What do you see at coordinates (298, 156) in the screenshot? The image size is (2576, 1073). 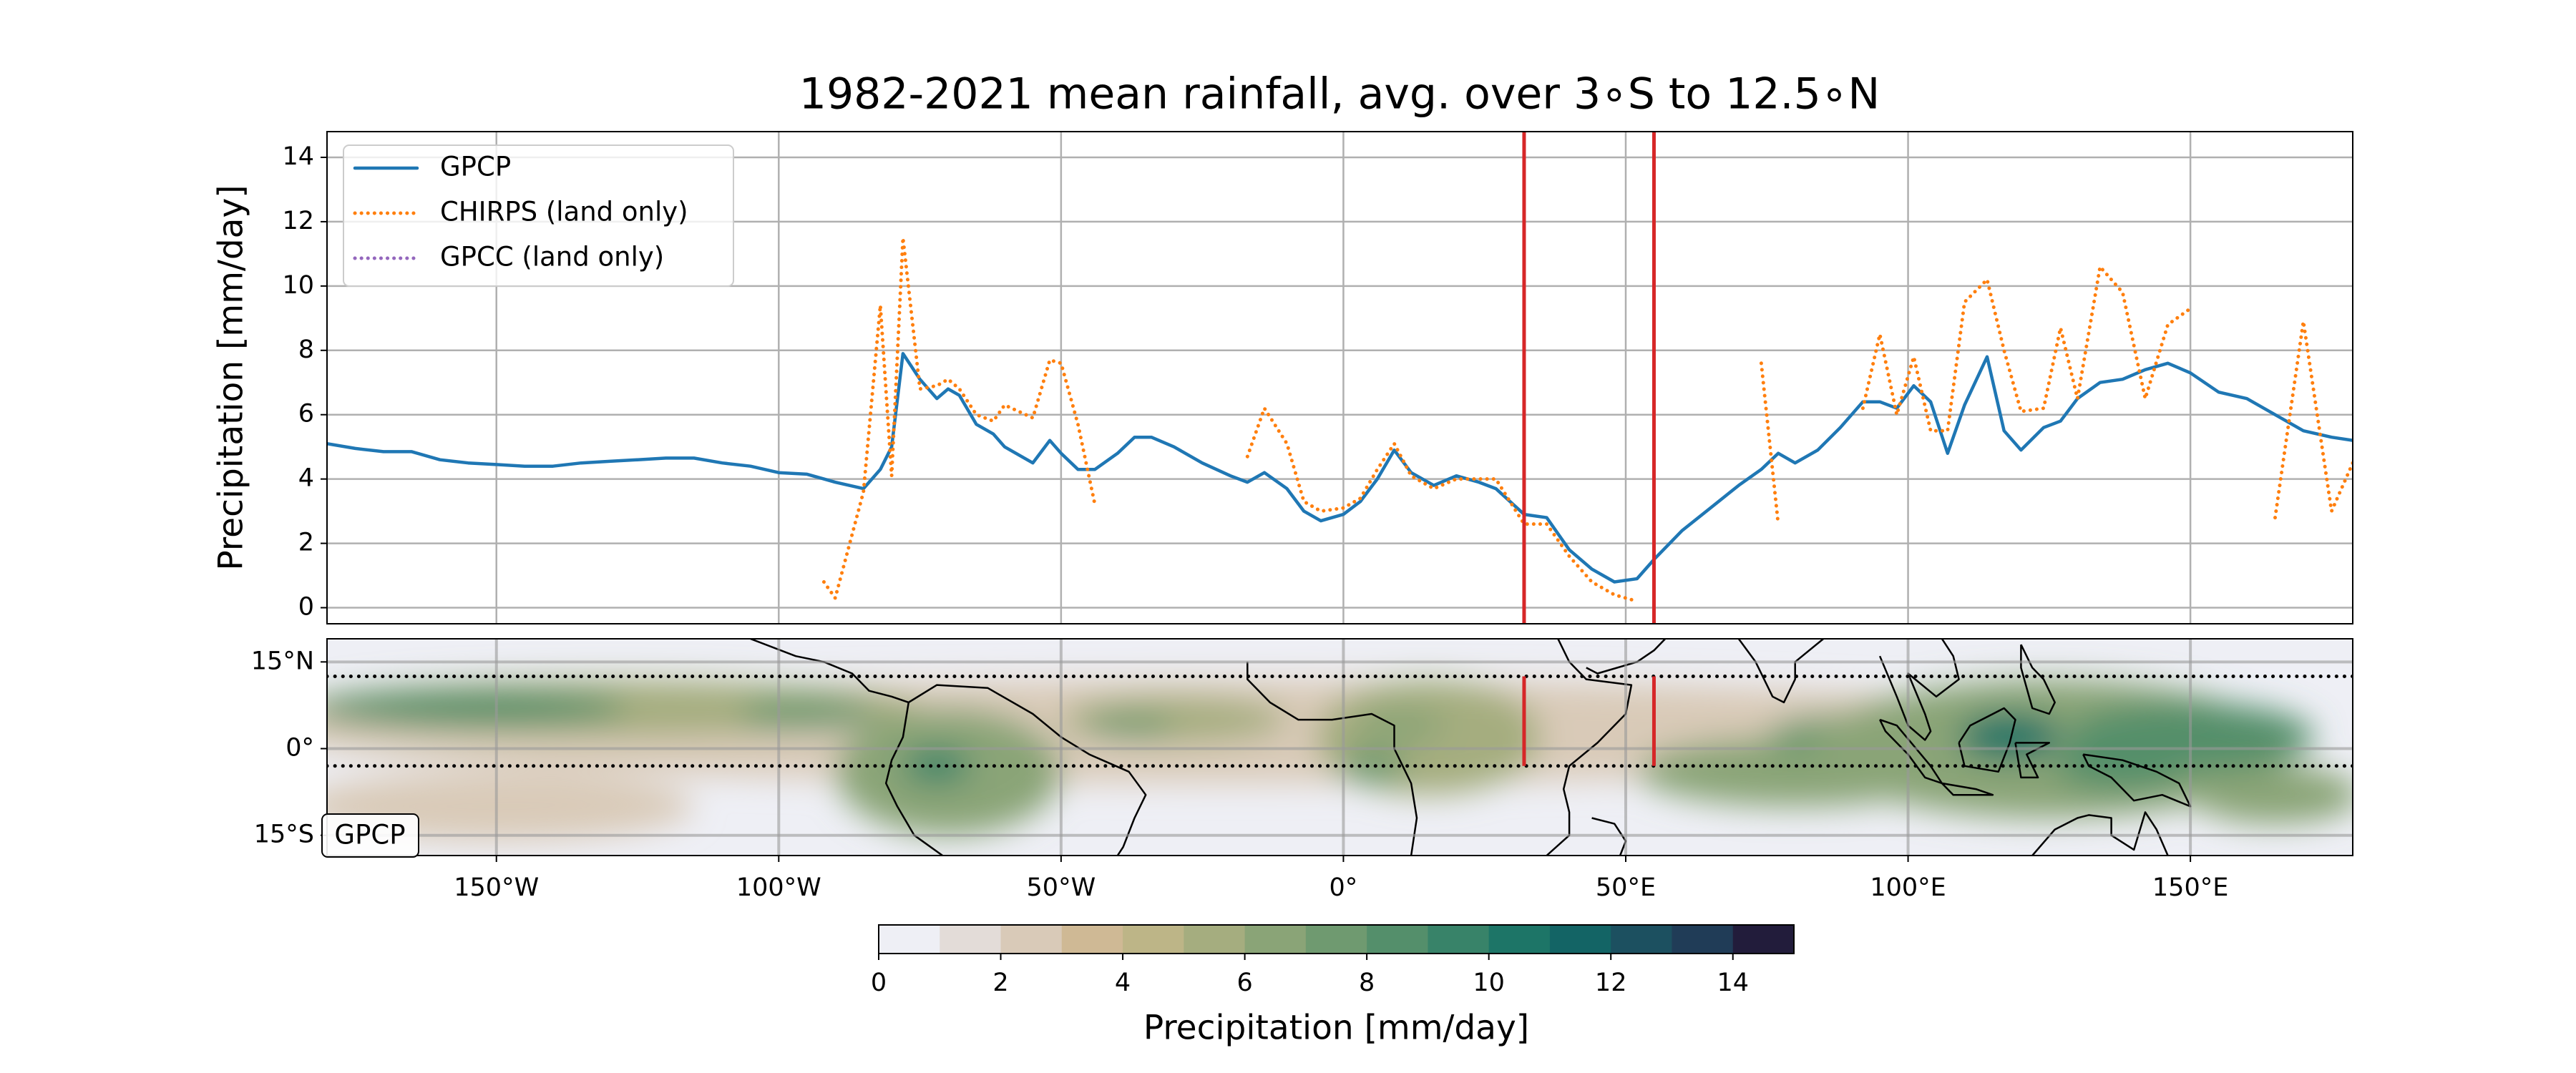 I see `y-tick-label: 14` at bounding box center [298, 156].